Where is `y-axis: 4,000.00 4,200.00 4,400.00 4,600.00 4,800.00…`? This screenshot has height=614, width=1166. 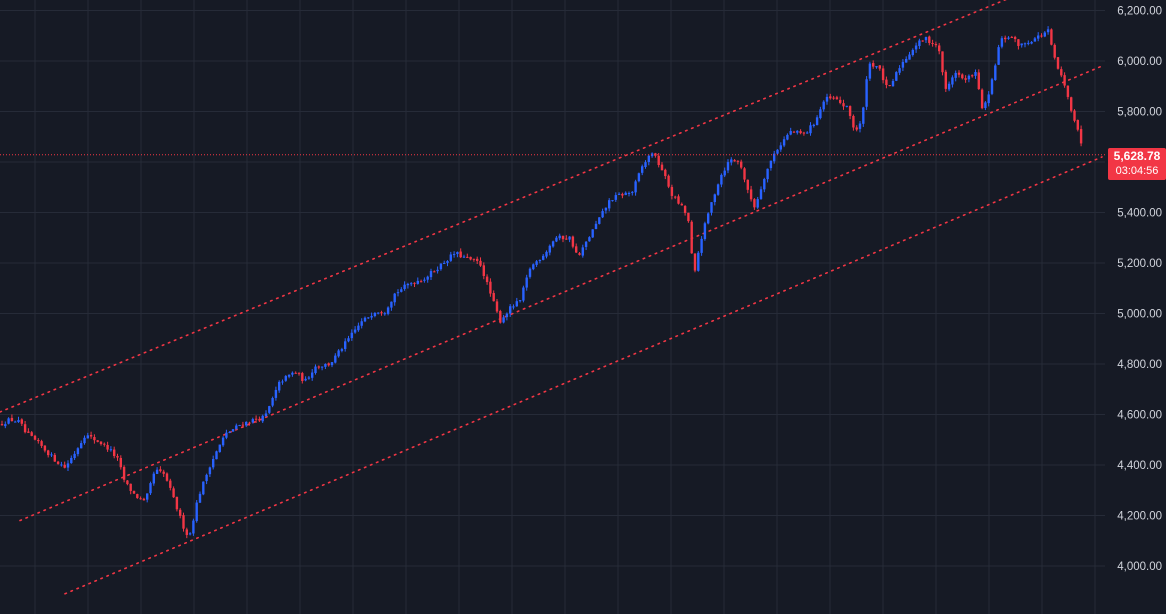
y-axis: 4,000.00 4,200.00 4,400.00 4,600.00 4,800.00… is located at coordinates (1139, 290).